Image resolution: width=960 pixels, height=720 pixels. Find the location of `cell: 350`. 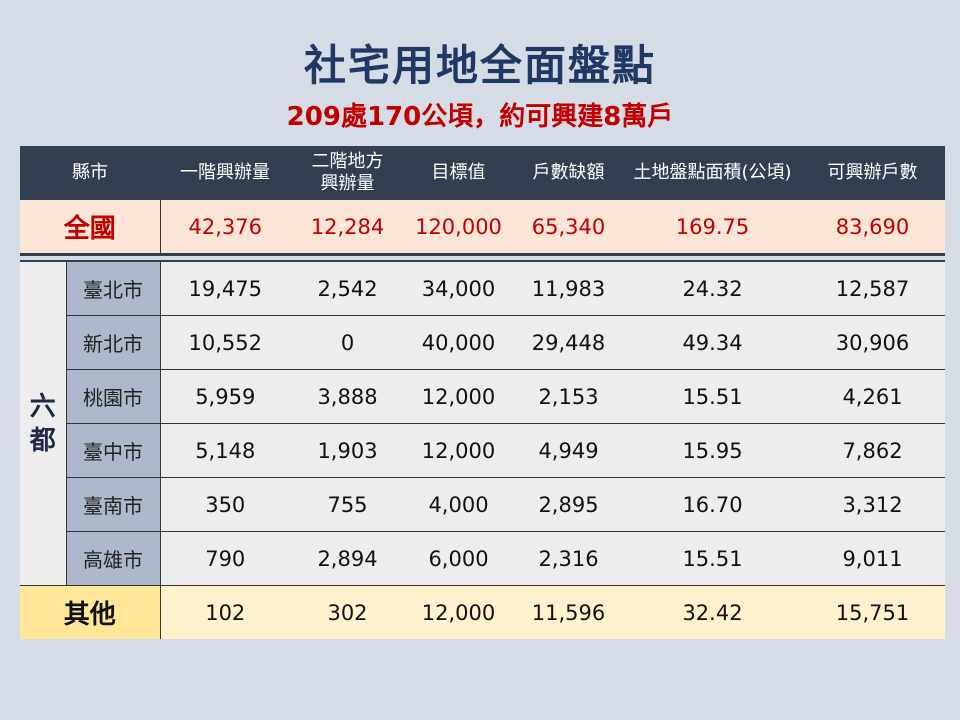

cell: 350 is located at coordinates (225, 504).